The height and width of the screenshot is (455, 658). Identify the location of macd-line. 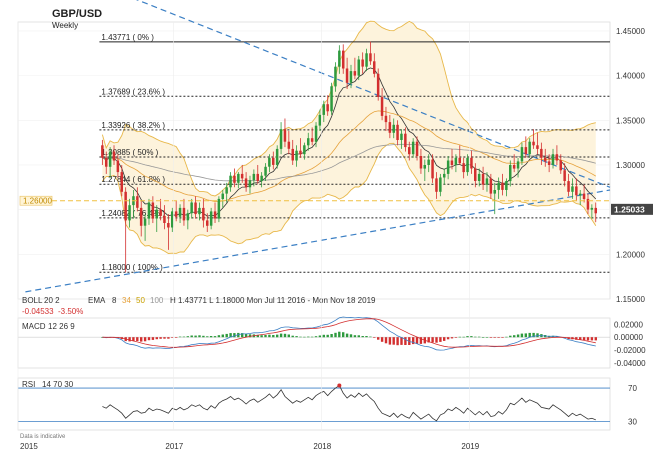
(349, 333).